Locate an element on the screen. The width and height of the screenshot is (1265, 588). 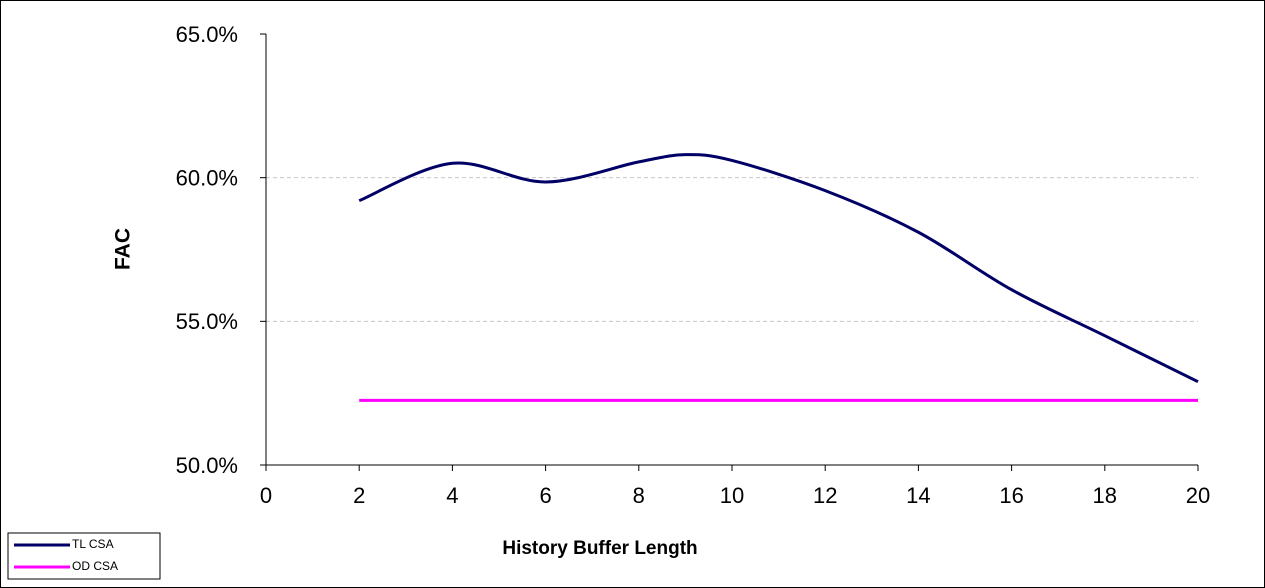
x-tick-label: 4 is located at coordinates (452, 495).